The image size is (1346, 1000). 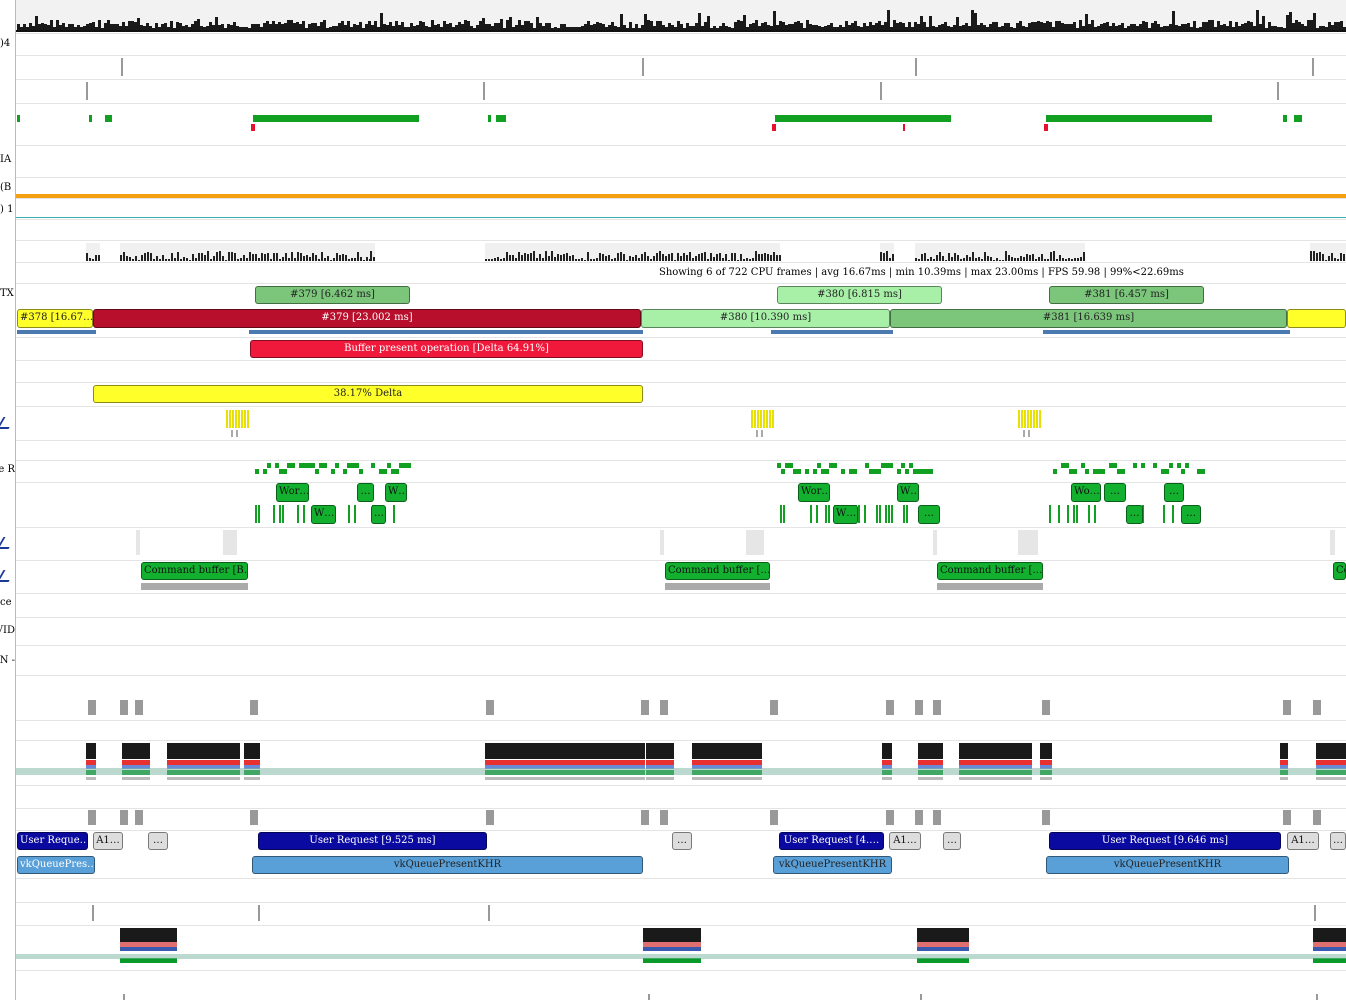 What do you see at coordinates (765, 318) in the screenshot?
I see `cpu-frames: #380 [10.390 ms]` at bounding box center [765, 318].